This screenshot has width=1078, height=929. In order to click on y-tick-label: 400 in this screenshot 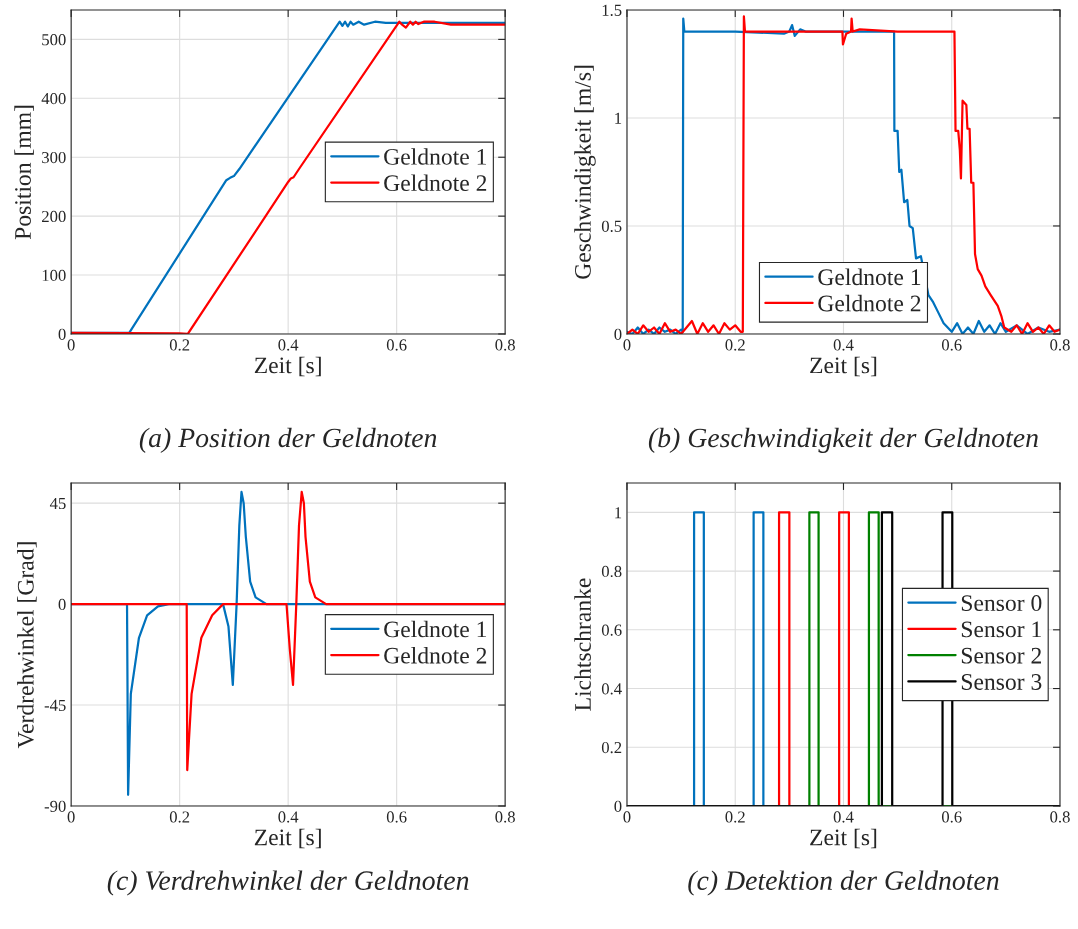, I will do `click(53, 99)`.